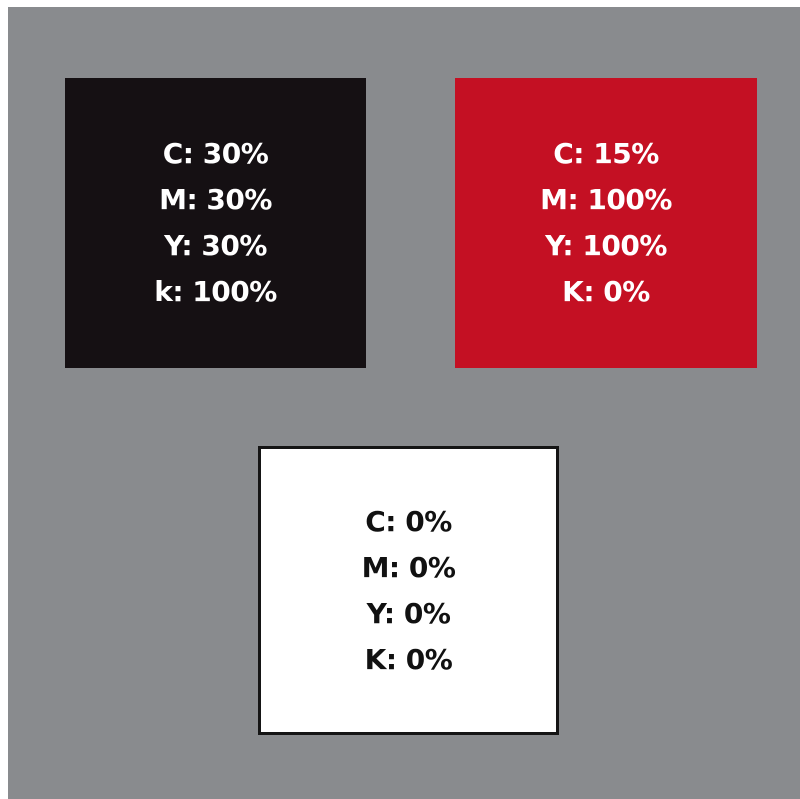 This screenshot has height=799, width=800. What do you see at coordinates (215, 199) in the screenshot?
I see `swatch-magenta-value: M: 30%` at bounding box center [215, 199].